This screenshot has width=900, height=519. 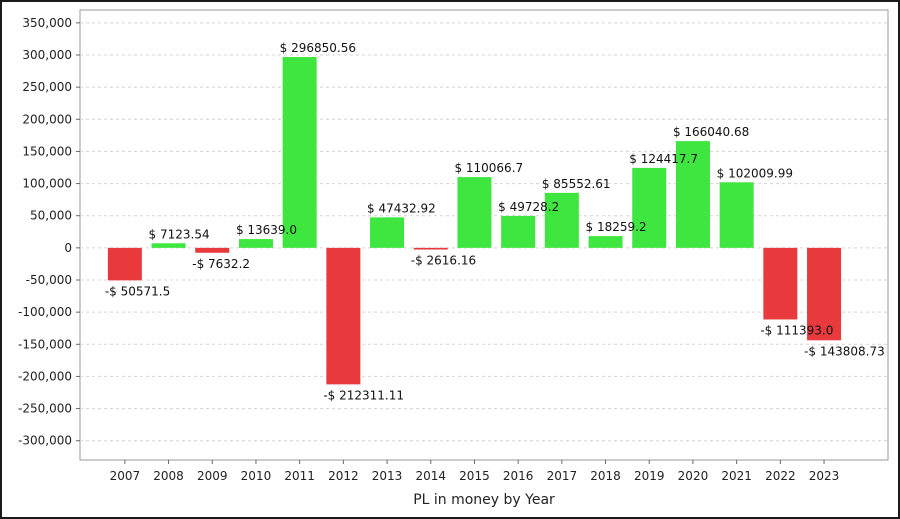 What do you see at coordinates (45, 441) in the screenshot?
I see `y-tick-label: -300,000` at bounding box center [45, 441].